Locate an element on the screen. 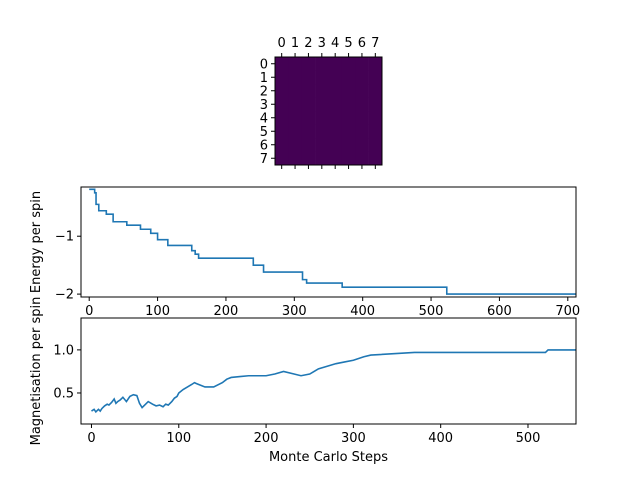 Image resolution: width=640 pixels, height=478 pixels. heatmap-frame is located at coordinates (328, 111).